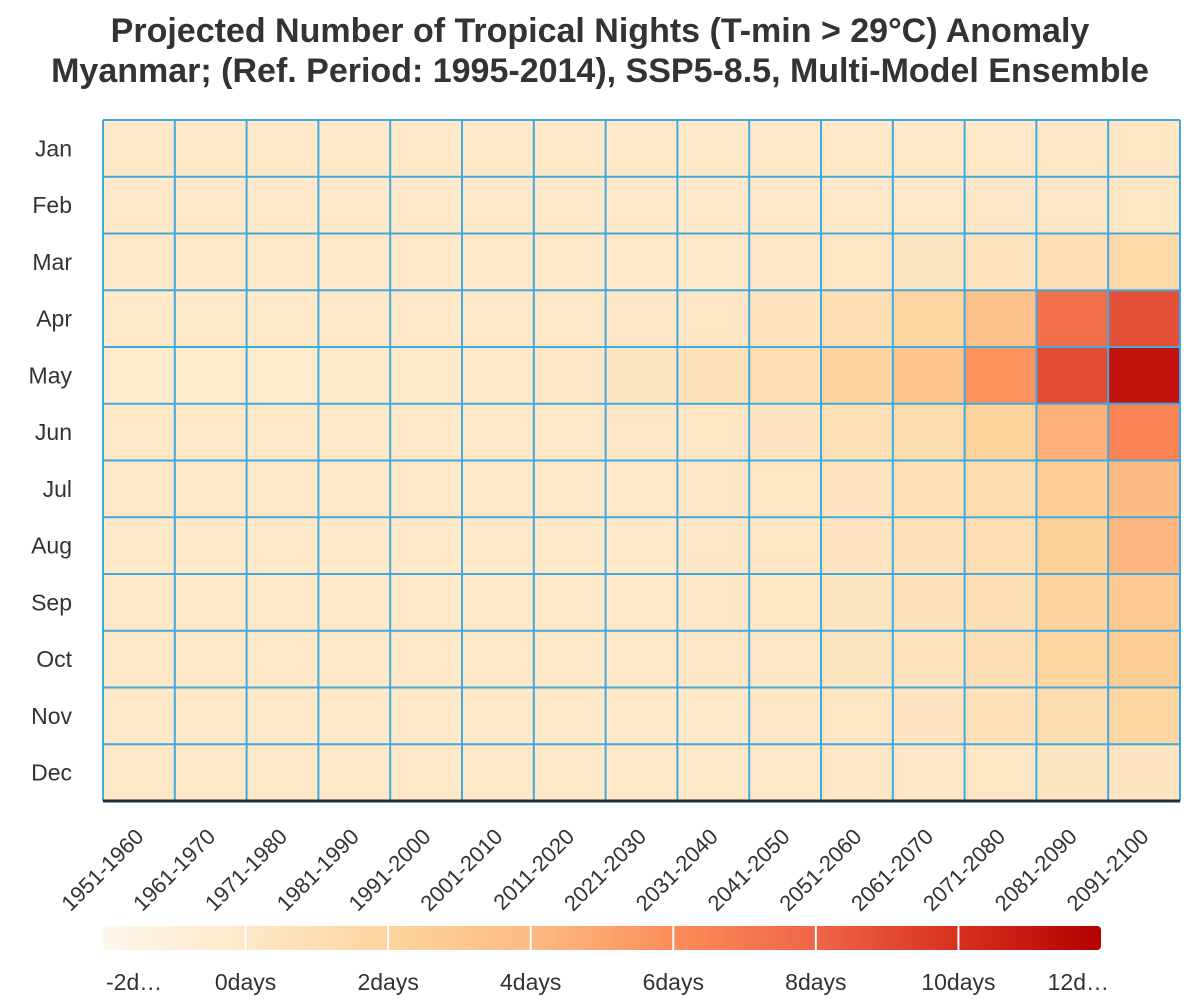 The height and width of the screenshot is (1000, 1200). I want to click on heatmap-cell-may-2071-2080, so click(1000, 376).